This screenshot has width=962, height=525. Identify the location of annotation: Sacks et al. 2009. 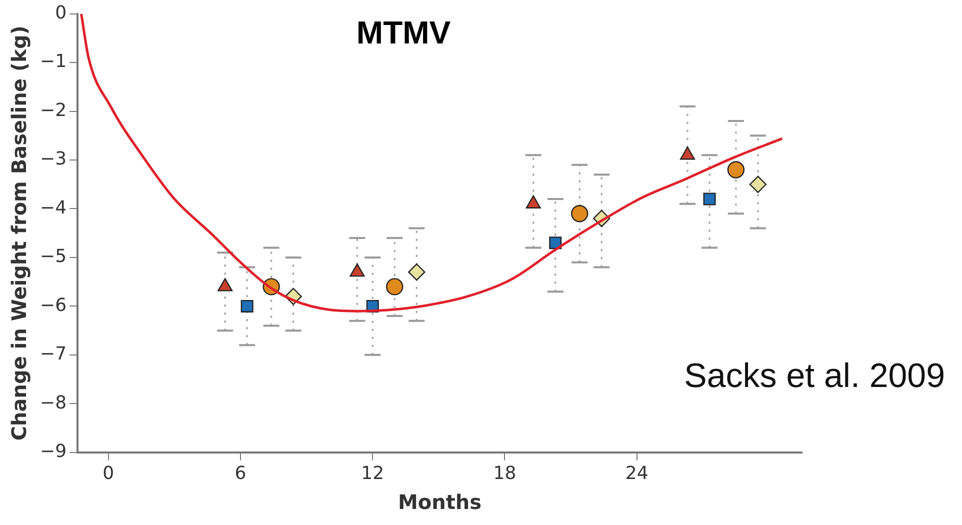
(814, 375).